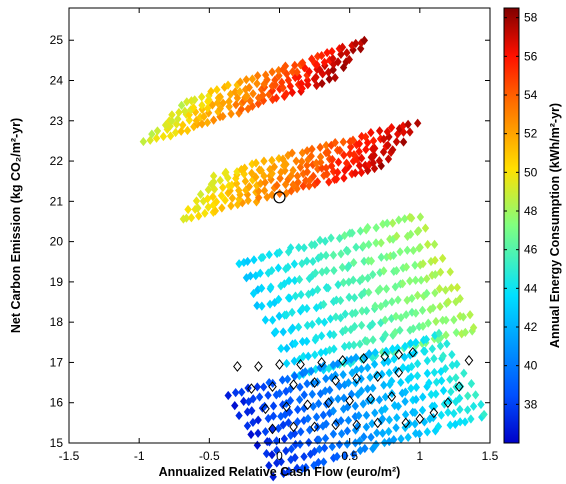 The width and height of the screenshot is (566, 484). What do you see at coordinates (57, 443) in the screenshot?
I see `y-tick-label: 15` at bounding box center [57, 443].